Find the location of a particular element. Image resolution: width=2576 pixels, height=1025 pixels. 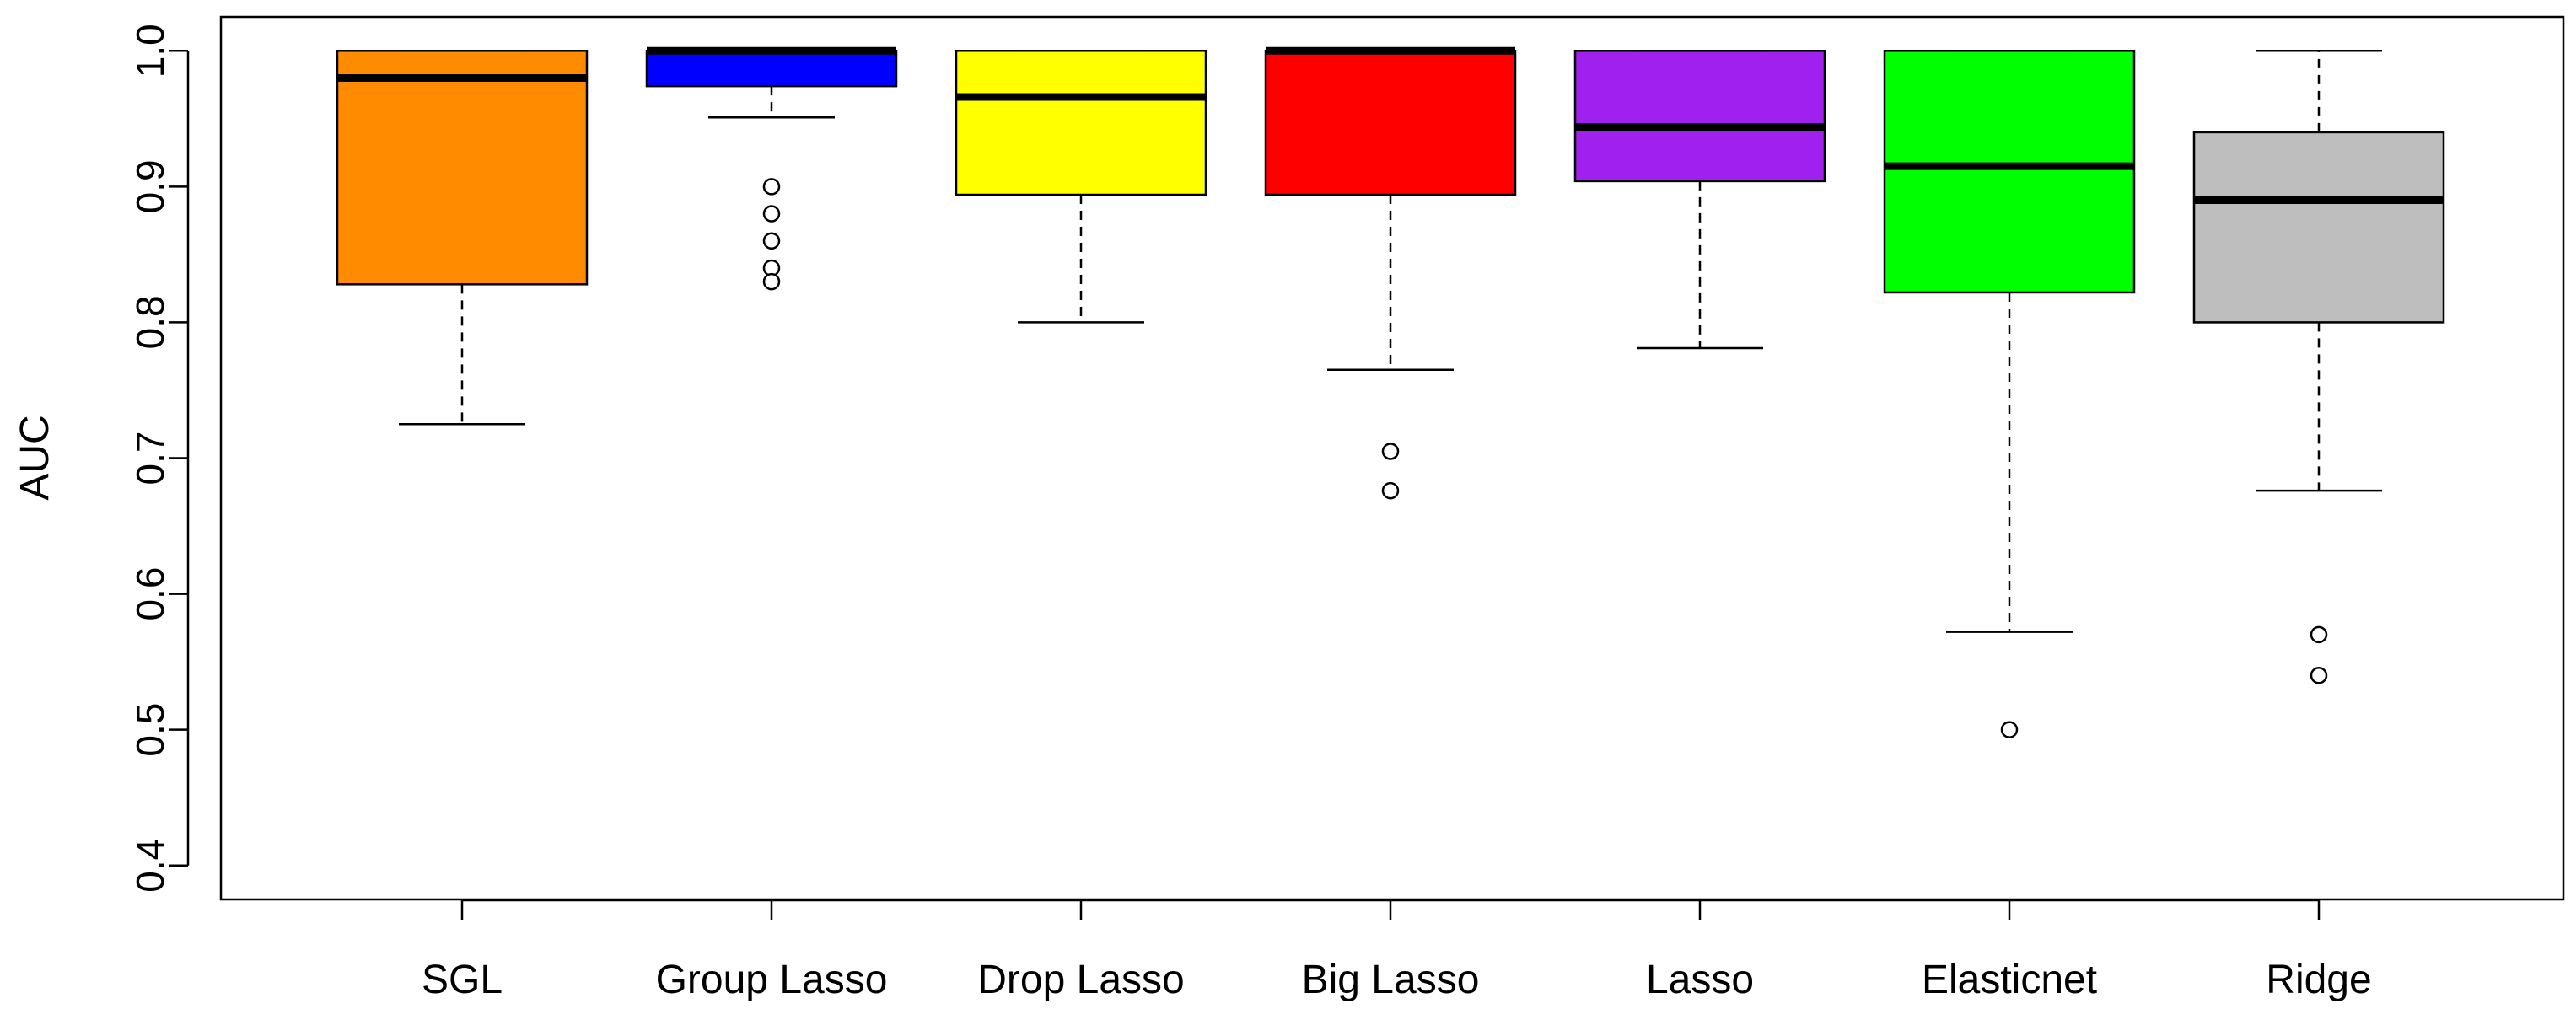

x-tick-label: Lasso is located at coordinates (1700, 980).